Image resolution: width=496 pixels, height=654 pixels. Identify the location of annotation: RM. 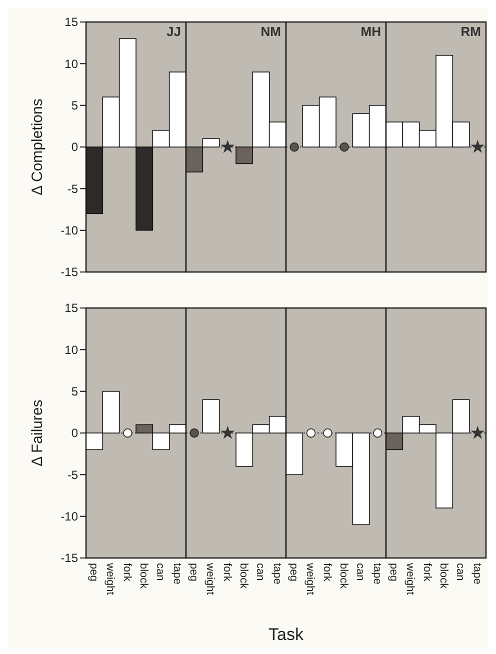
(470, 31).